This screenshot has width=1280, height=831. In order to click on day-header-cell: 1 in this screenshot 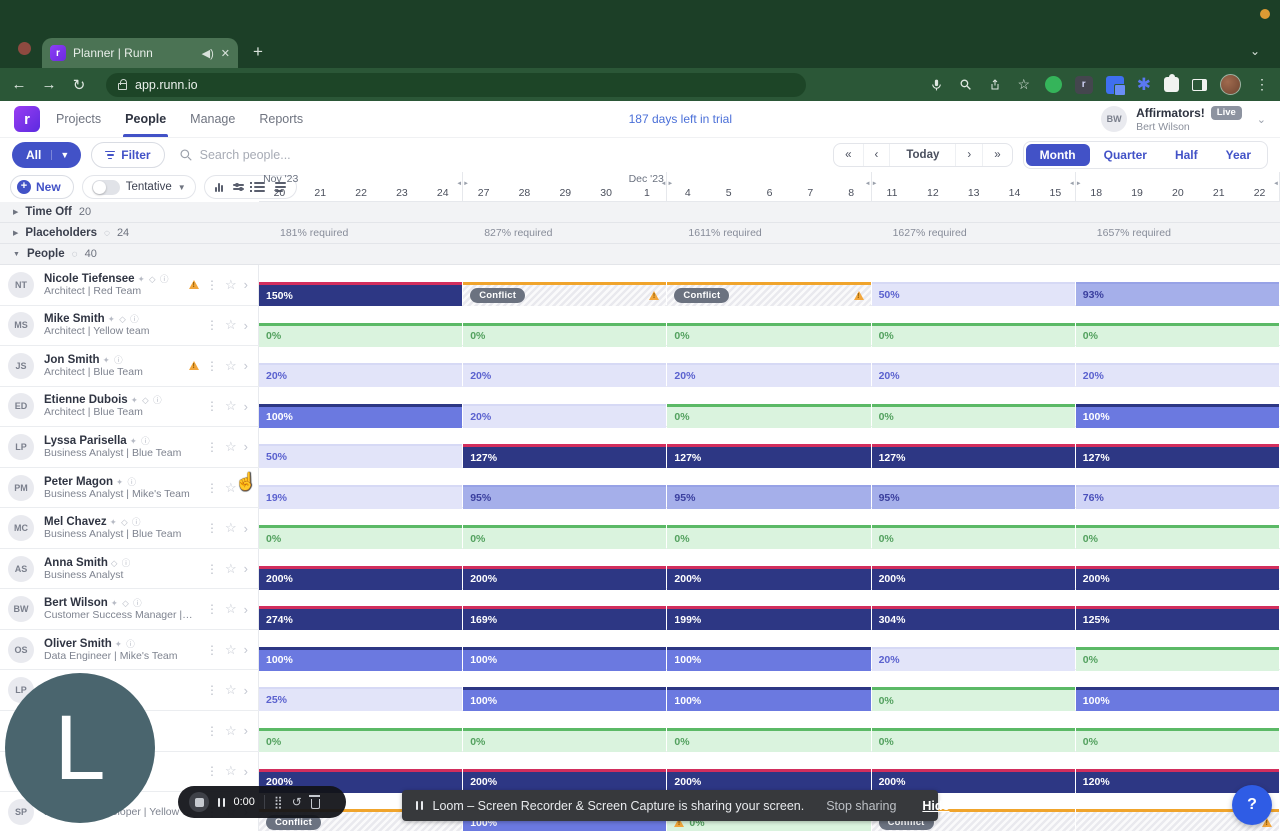, I will do `click(647, 193)`.